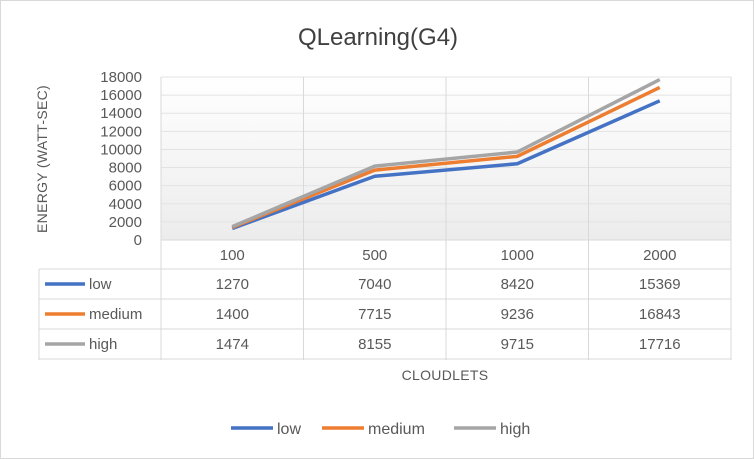  I want to click on legend: low medium high, so click(380, 429).